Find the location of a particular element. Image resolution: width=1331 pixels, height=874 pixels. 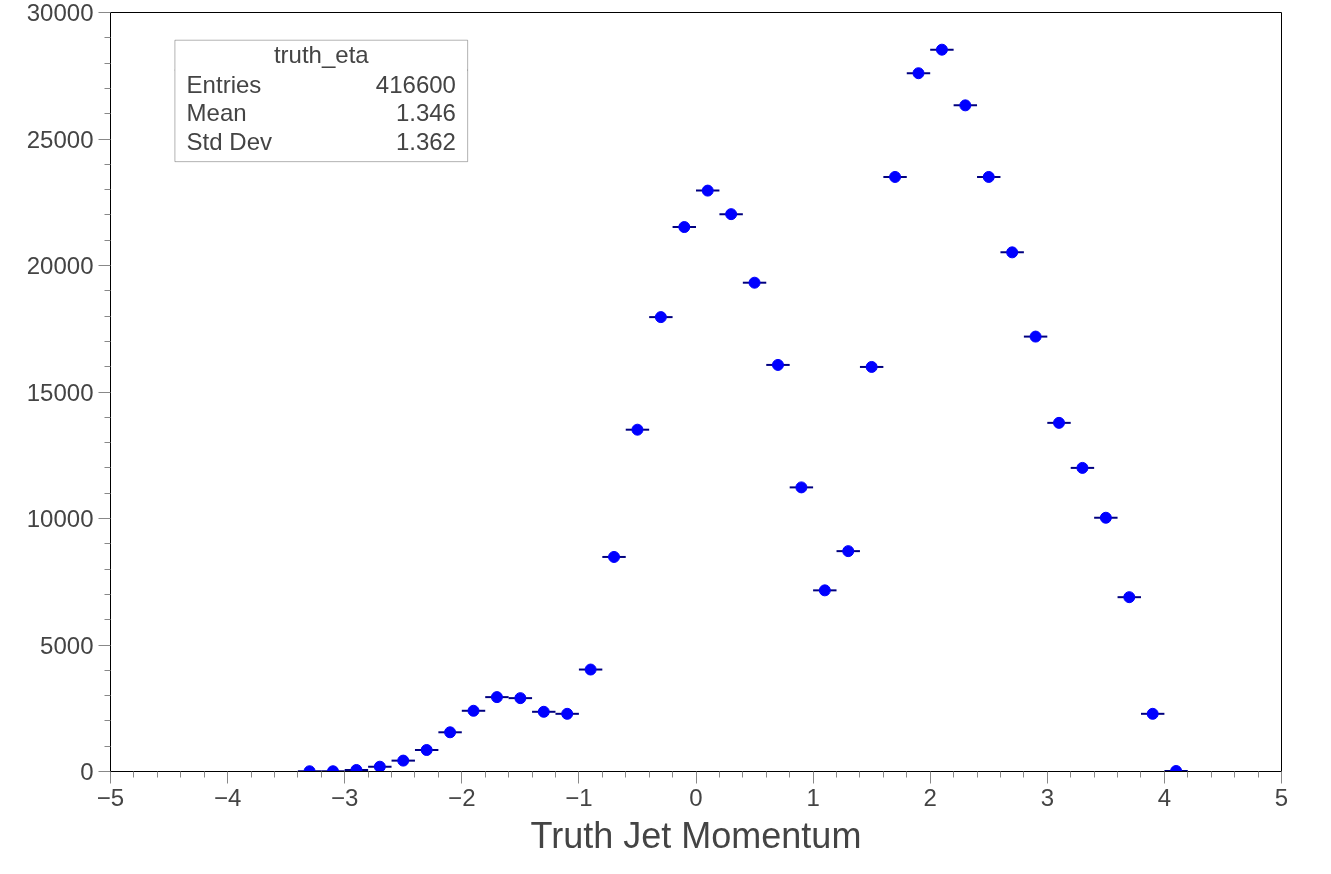

annotation: 416600 is located at coordinates (415, 84).